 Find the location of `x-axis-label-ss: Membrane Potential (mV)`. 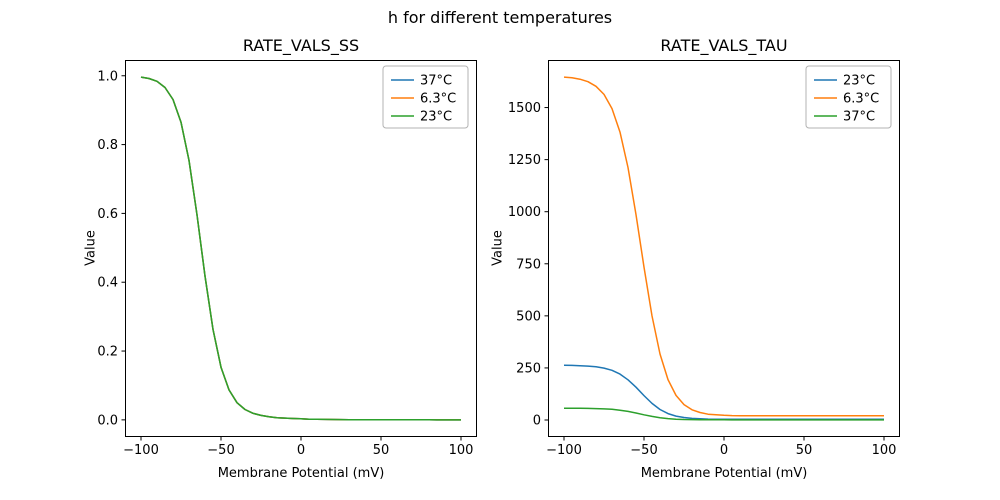

x-axis-label-ss: Membrane Potential (mV) is located at coordinates (301, 473).